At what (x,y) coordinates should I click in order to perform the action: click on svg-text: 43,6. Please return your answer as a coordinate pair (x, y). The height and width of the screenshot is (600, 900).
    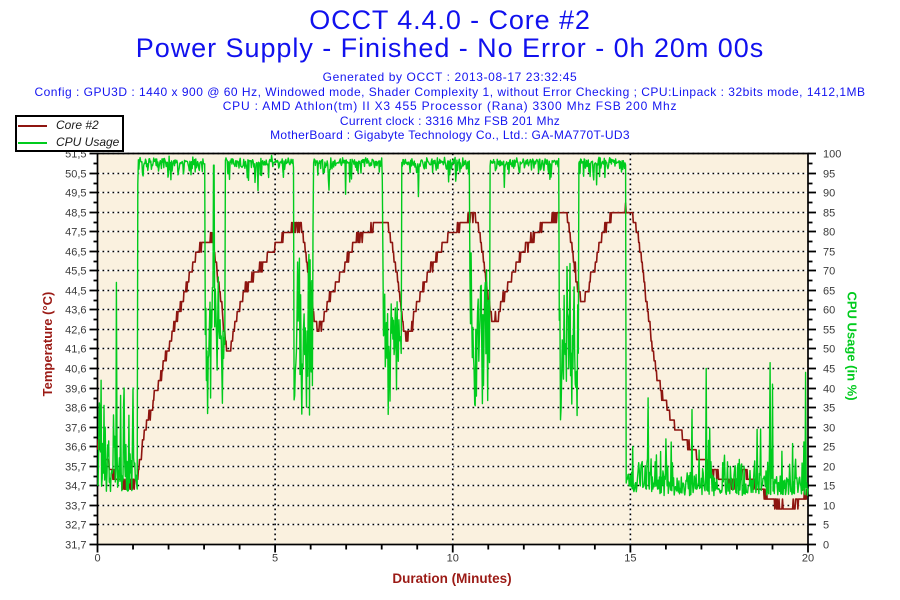
    Looking at the image, I should click on (75, 310).